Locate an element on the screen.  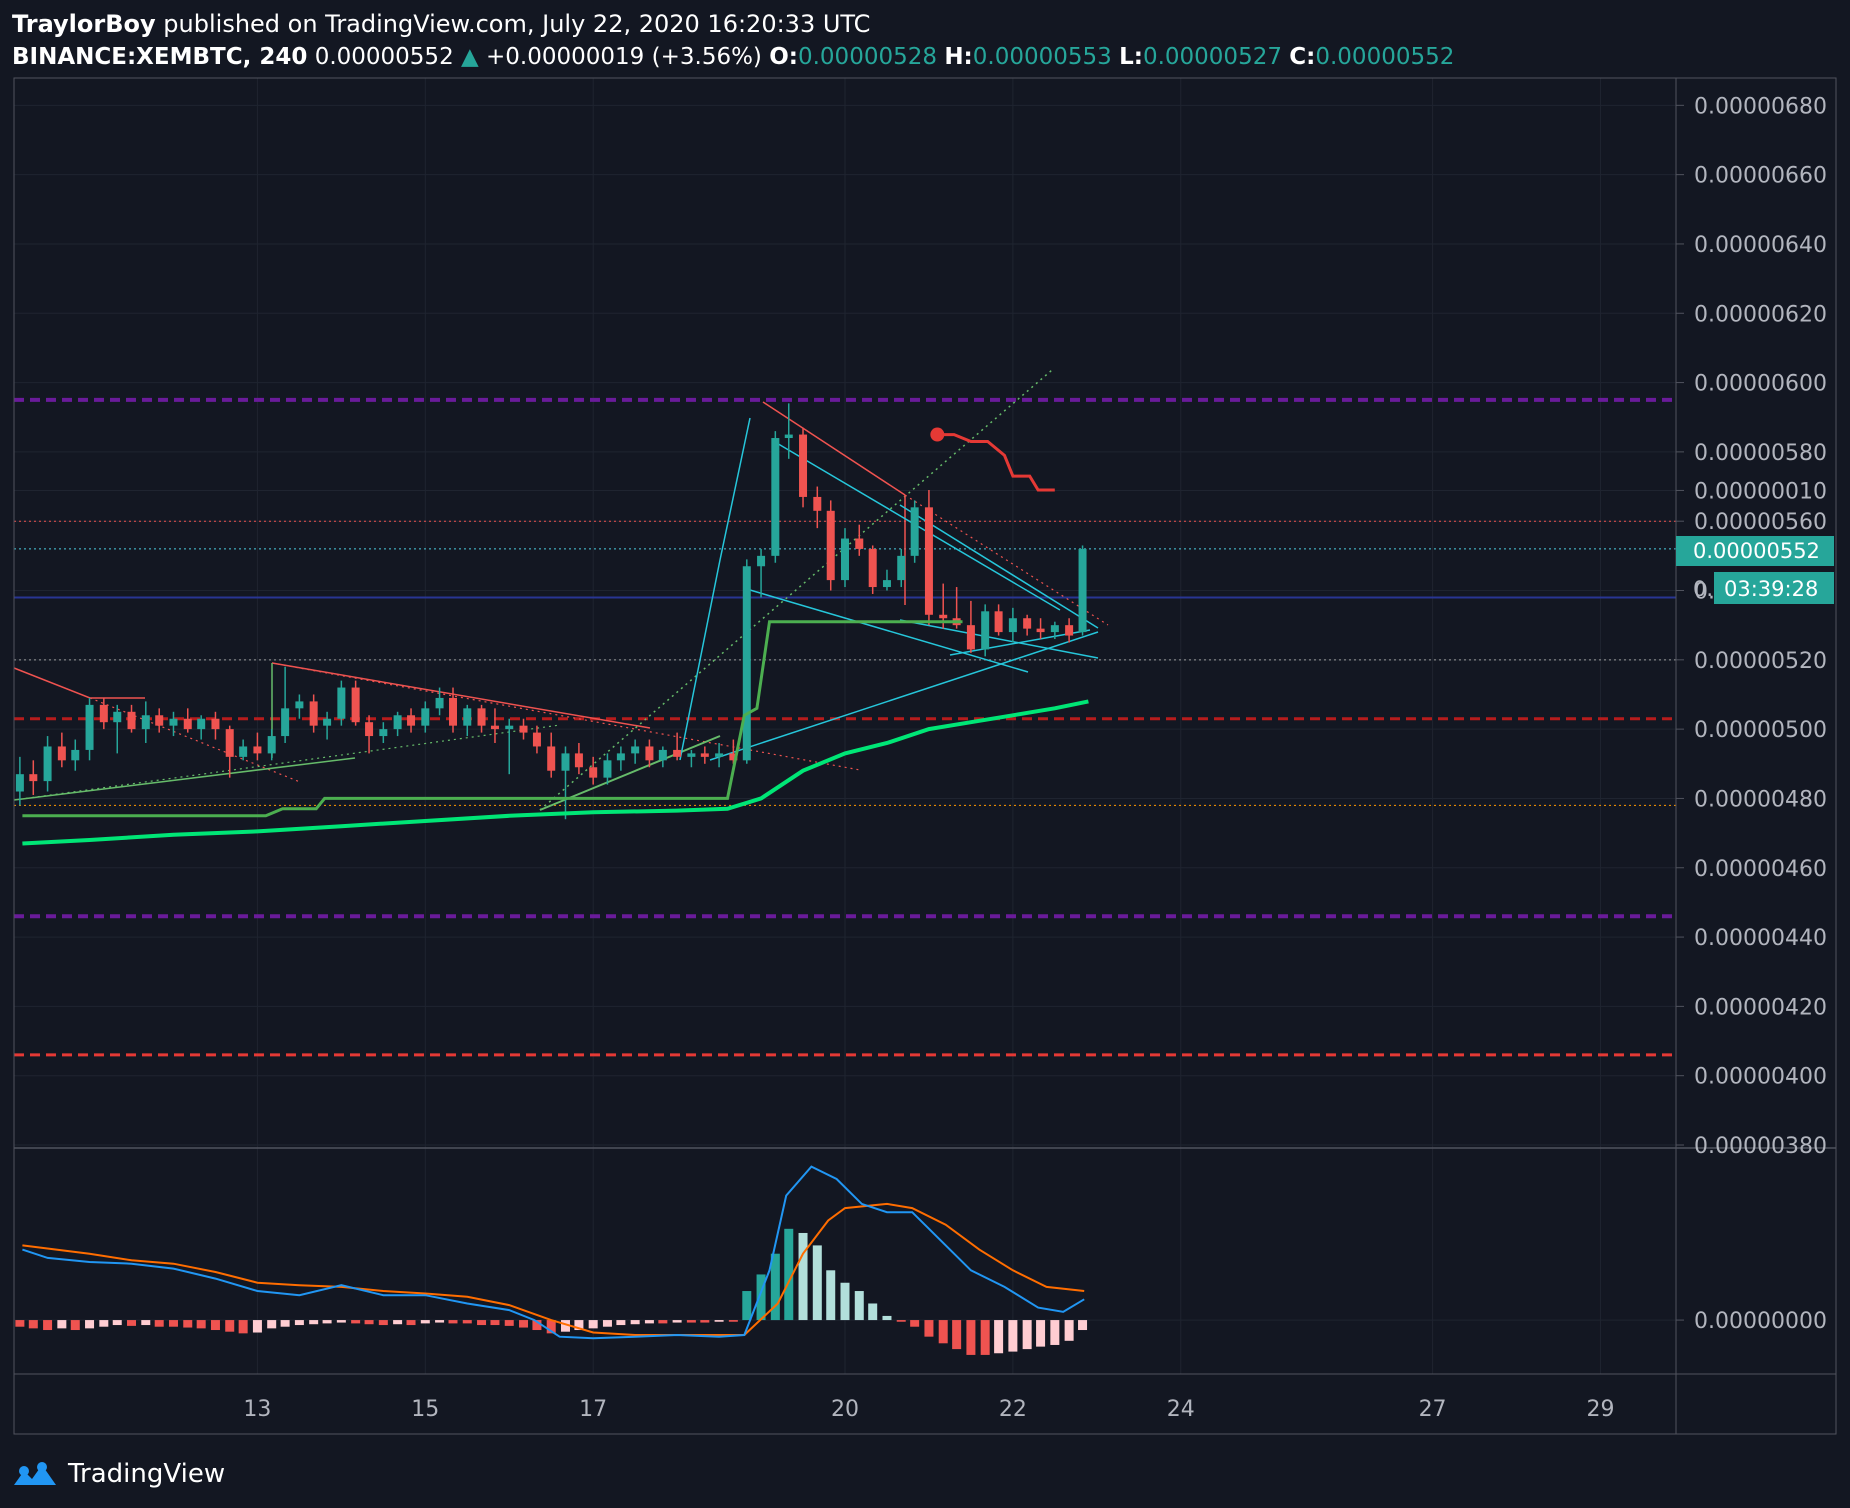
time-axis: 13 15 17 20 22 24 27 29 is located at coordinates (928, 1409).